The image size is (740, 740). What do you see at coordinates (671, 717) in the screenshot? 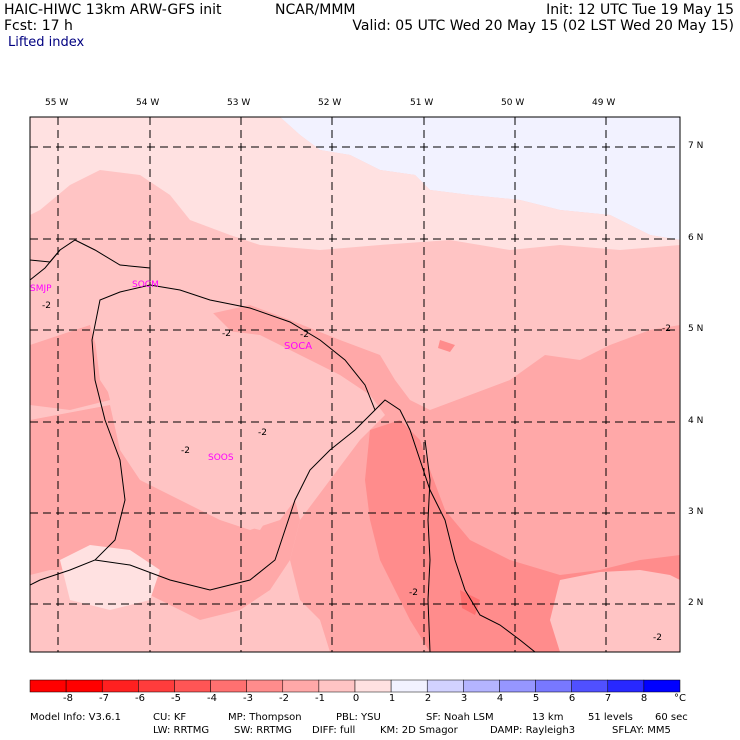
I see `footer-timestep: 60 sec` at bounding box center [671, 717].